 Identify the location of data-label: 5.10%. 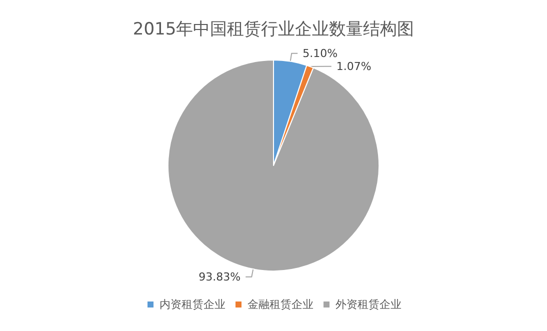
(320, 53).